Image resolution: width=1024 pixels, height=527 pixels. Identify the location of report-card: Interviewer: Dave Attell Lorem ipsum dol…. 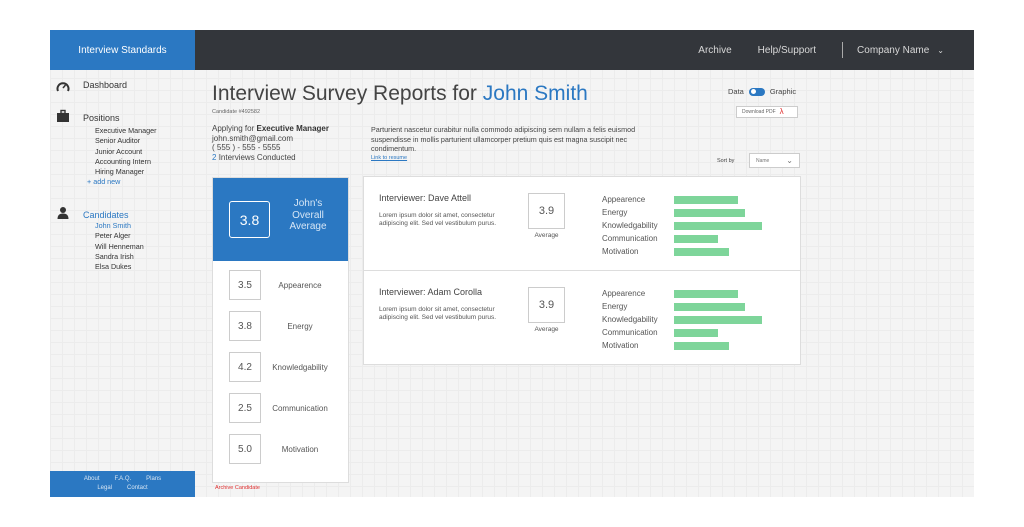
(582, 223).